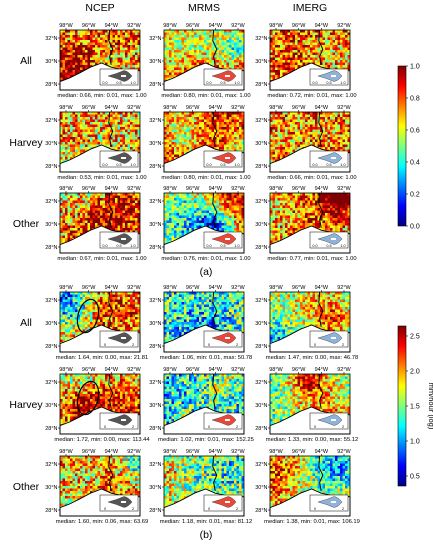 This screenshot has height=555, width=433. What do you see at coordinates (415, 442) in the screenshot?
I see `colorbar-tick-label: 1.0` at bounding box center [415, 442].